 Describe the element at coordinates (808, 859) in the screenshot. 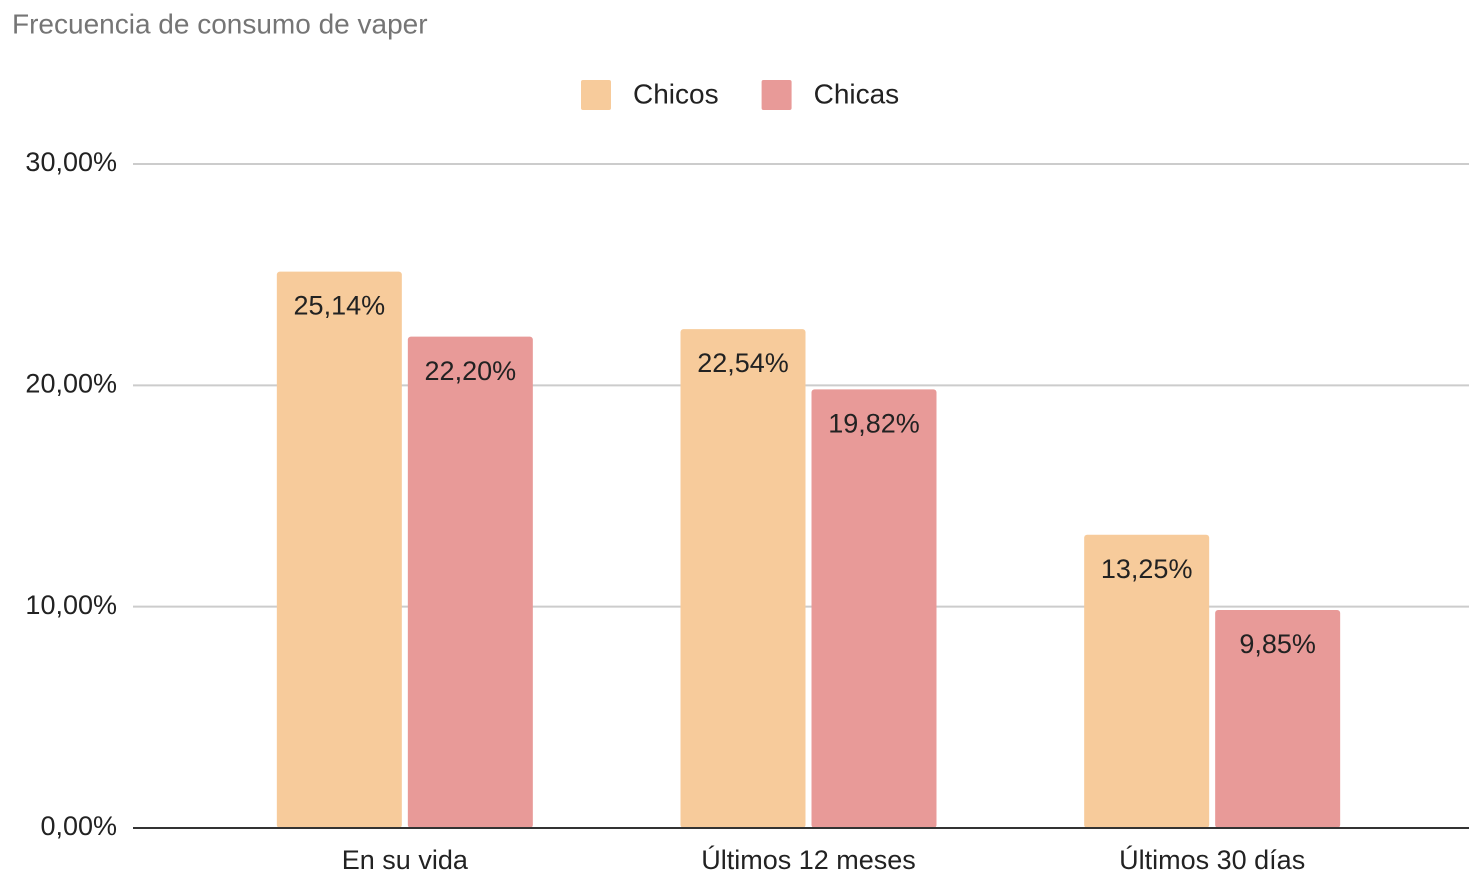

I see `x-tick-label: Últimos 12 meses` at that location.